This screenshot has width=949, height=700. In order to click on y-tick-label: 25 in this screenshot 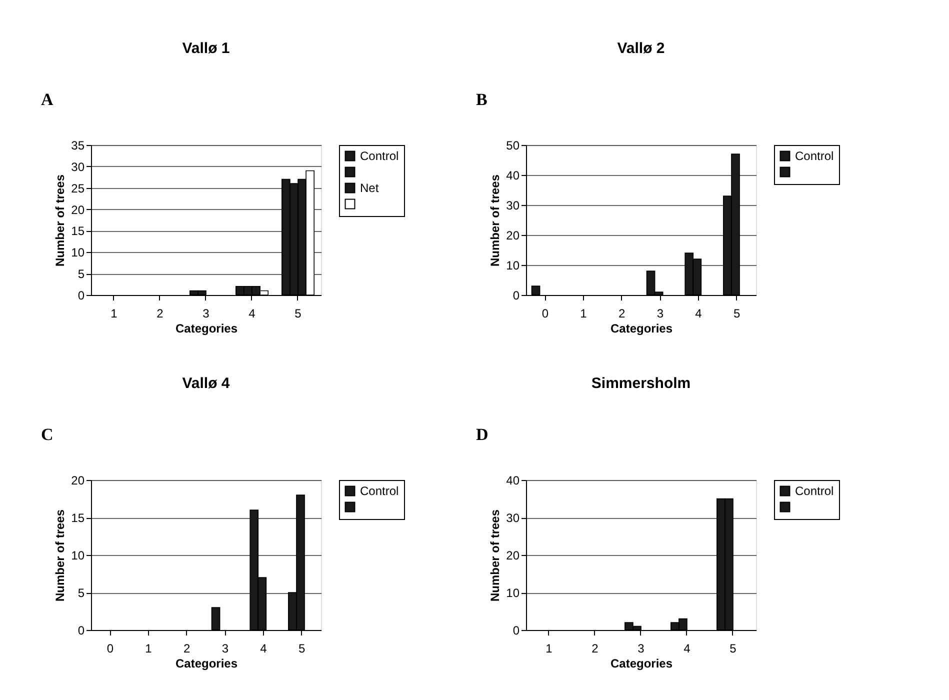, I will do `click(78, 188)`.